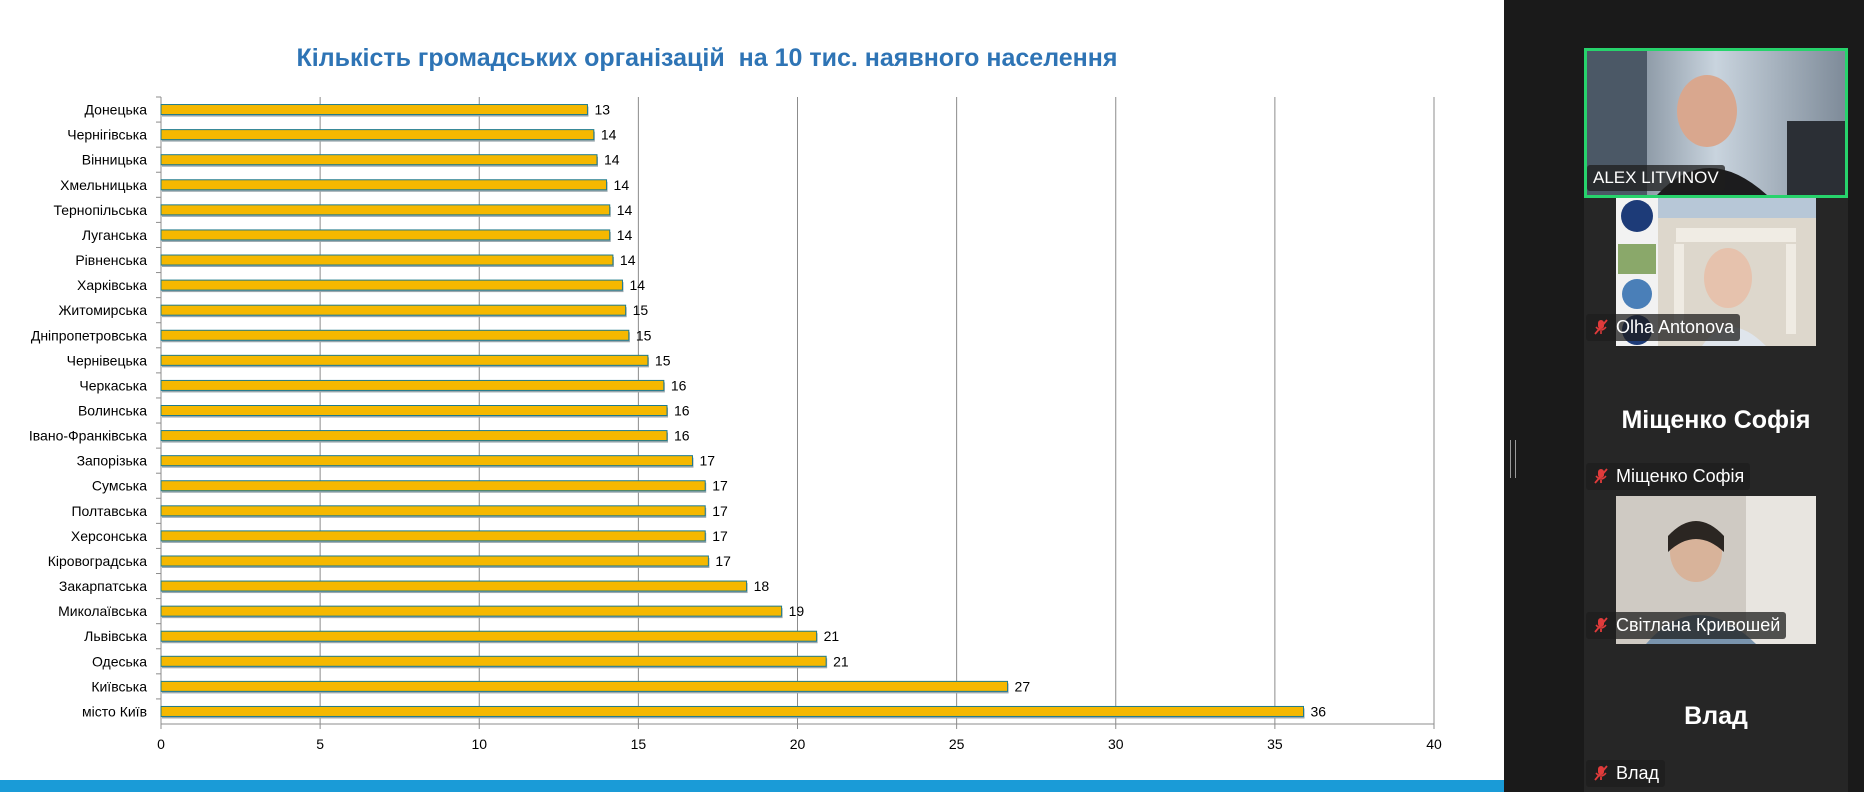 This screenshot has width=1864, height=792. I want to click on category-label: Полтавська, so click(109, 511).